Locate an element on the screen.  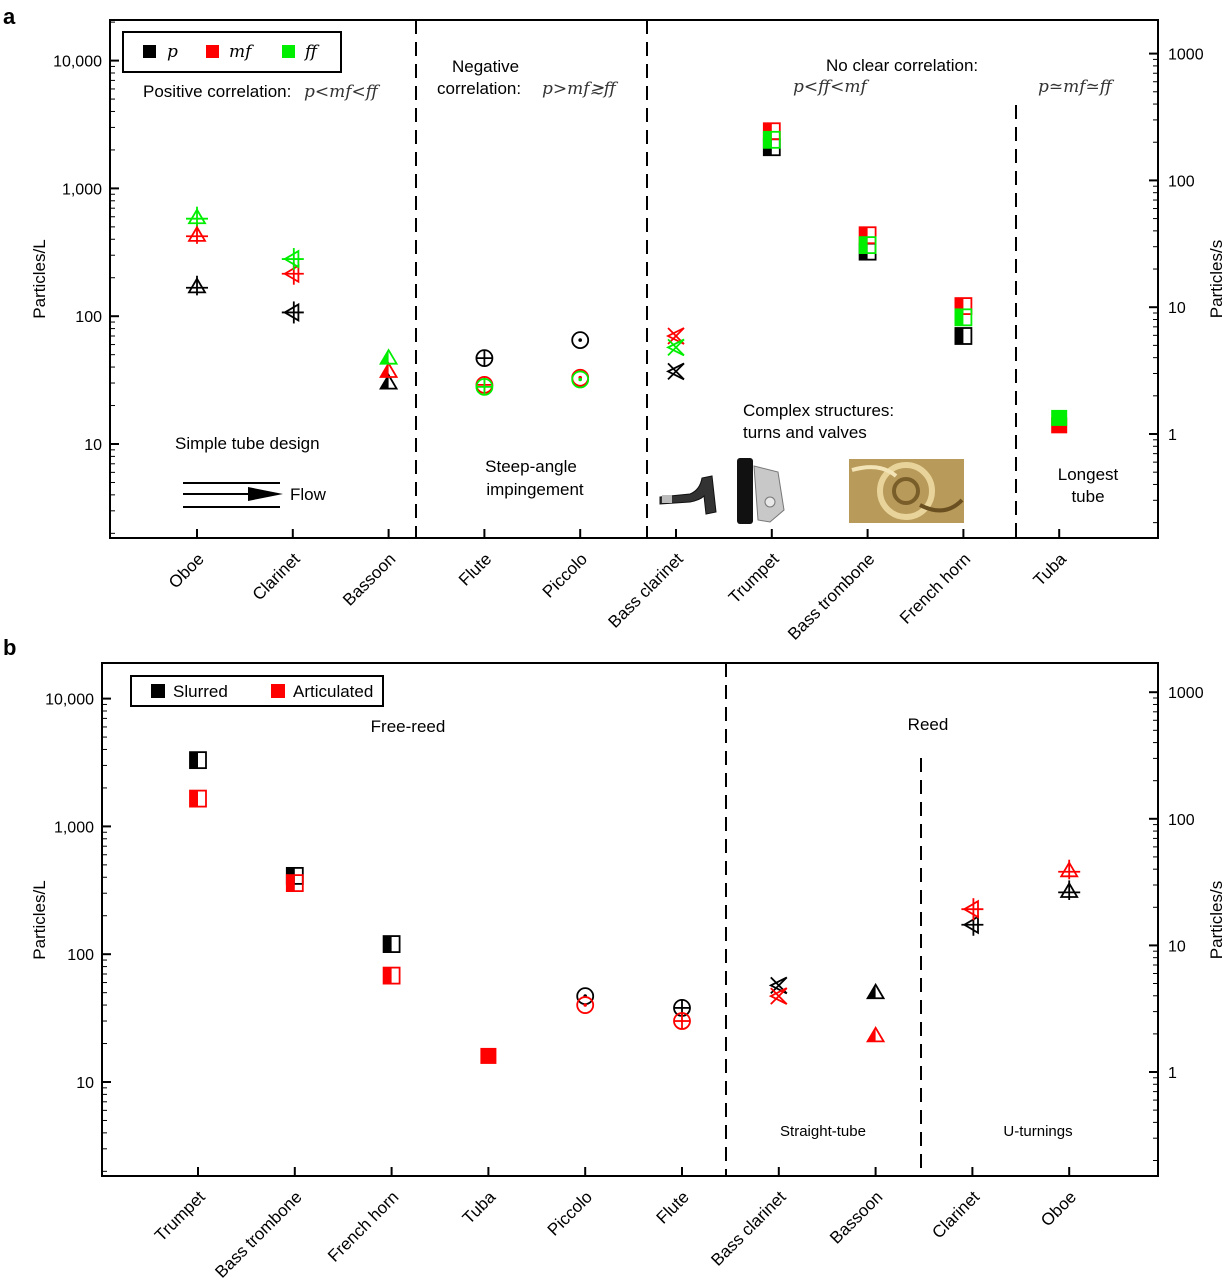
x-tick-label-a-5: Bass clarinet is located at coordinates (646, 590).